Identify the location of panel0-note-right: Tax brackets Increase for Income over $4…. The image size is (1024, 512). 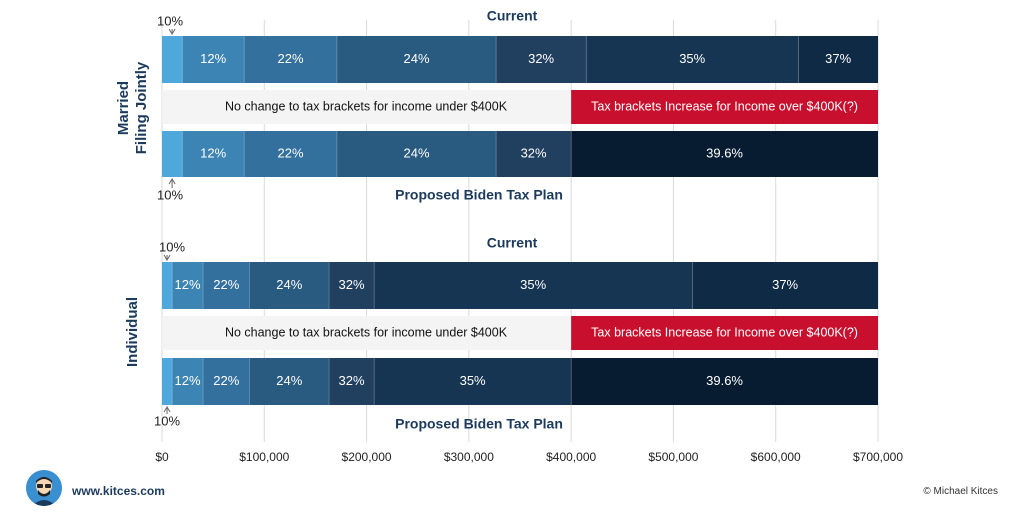
(724, 106).